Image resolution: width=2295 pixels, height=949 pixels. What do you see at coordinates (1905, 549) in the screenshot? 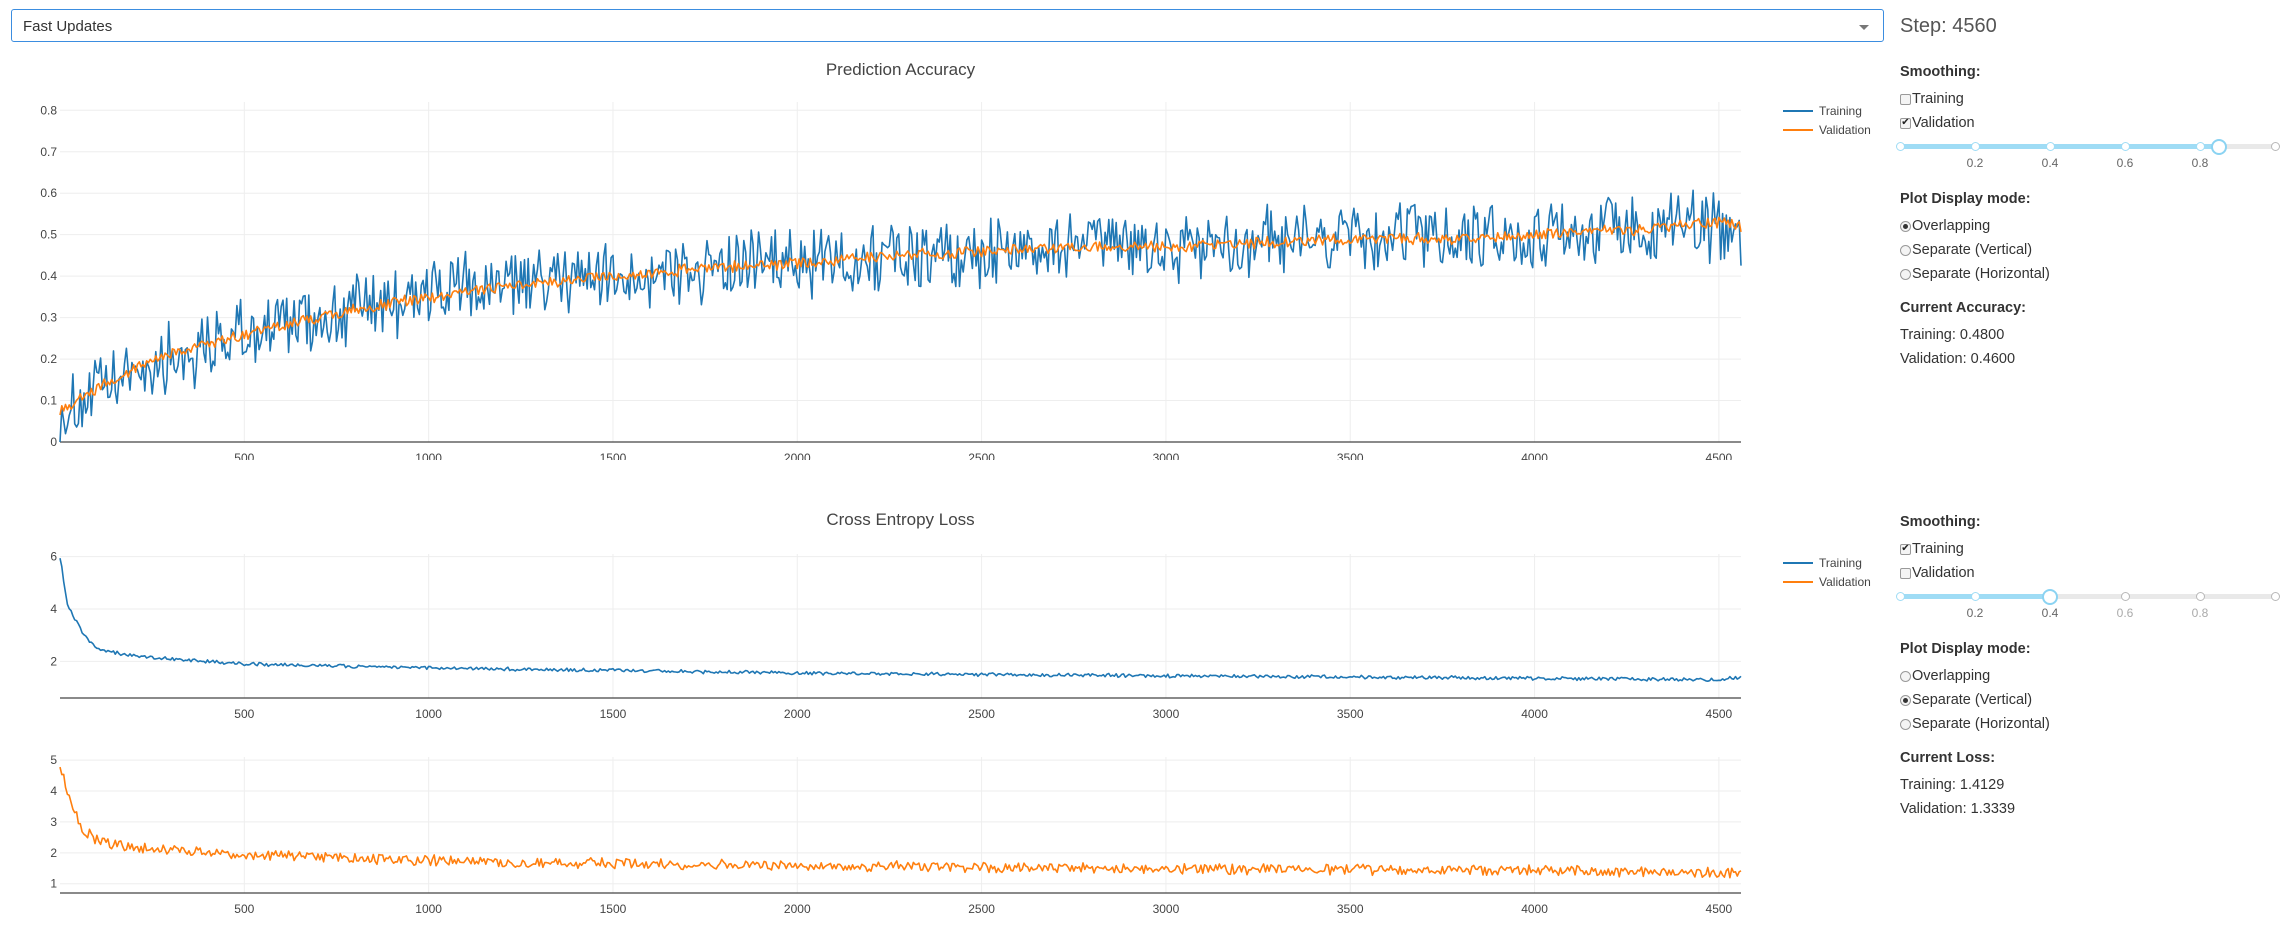
I see `smoothing-training-checkbox: ✔` at bounding box center [1905, 549].